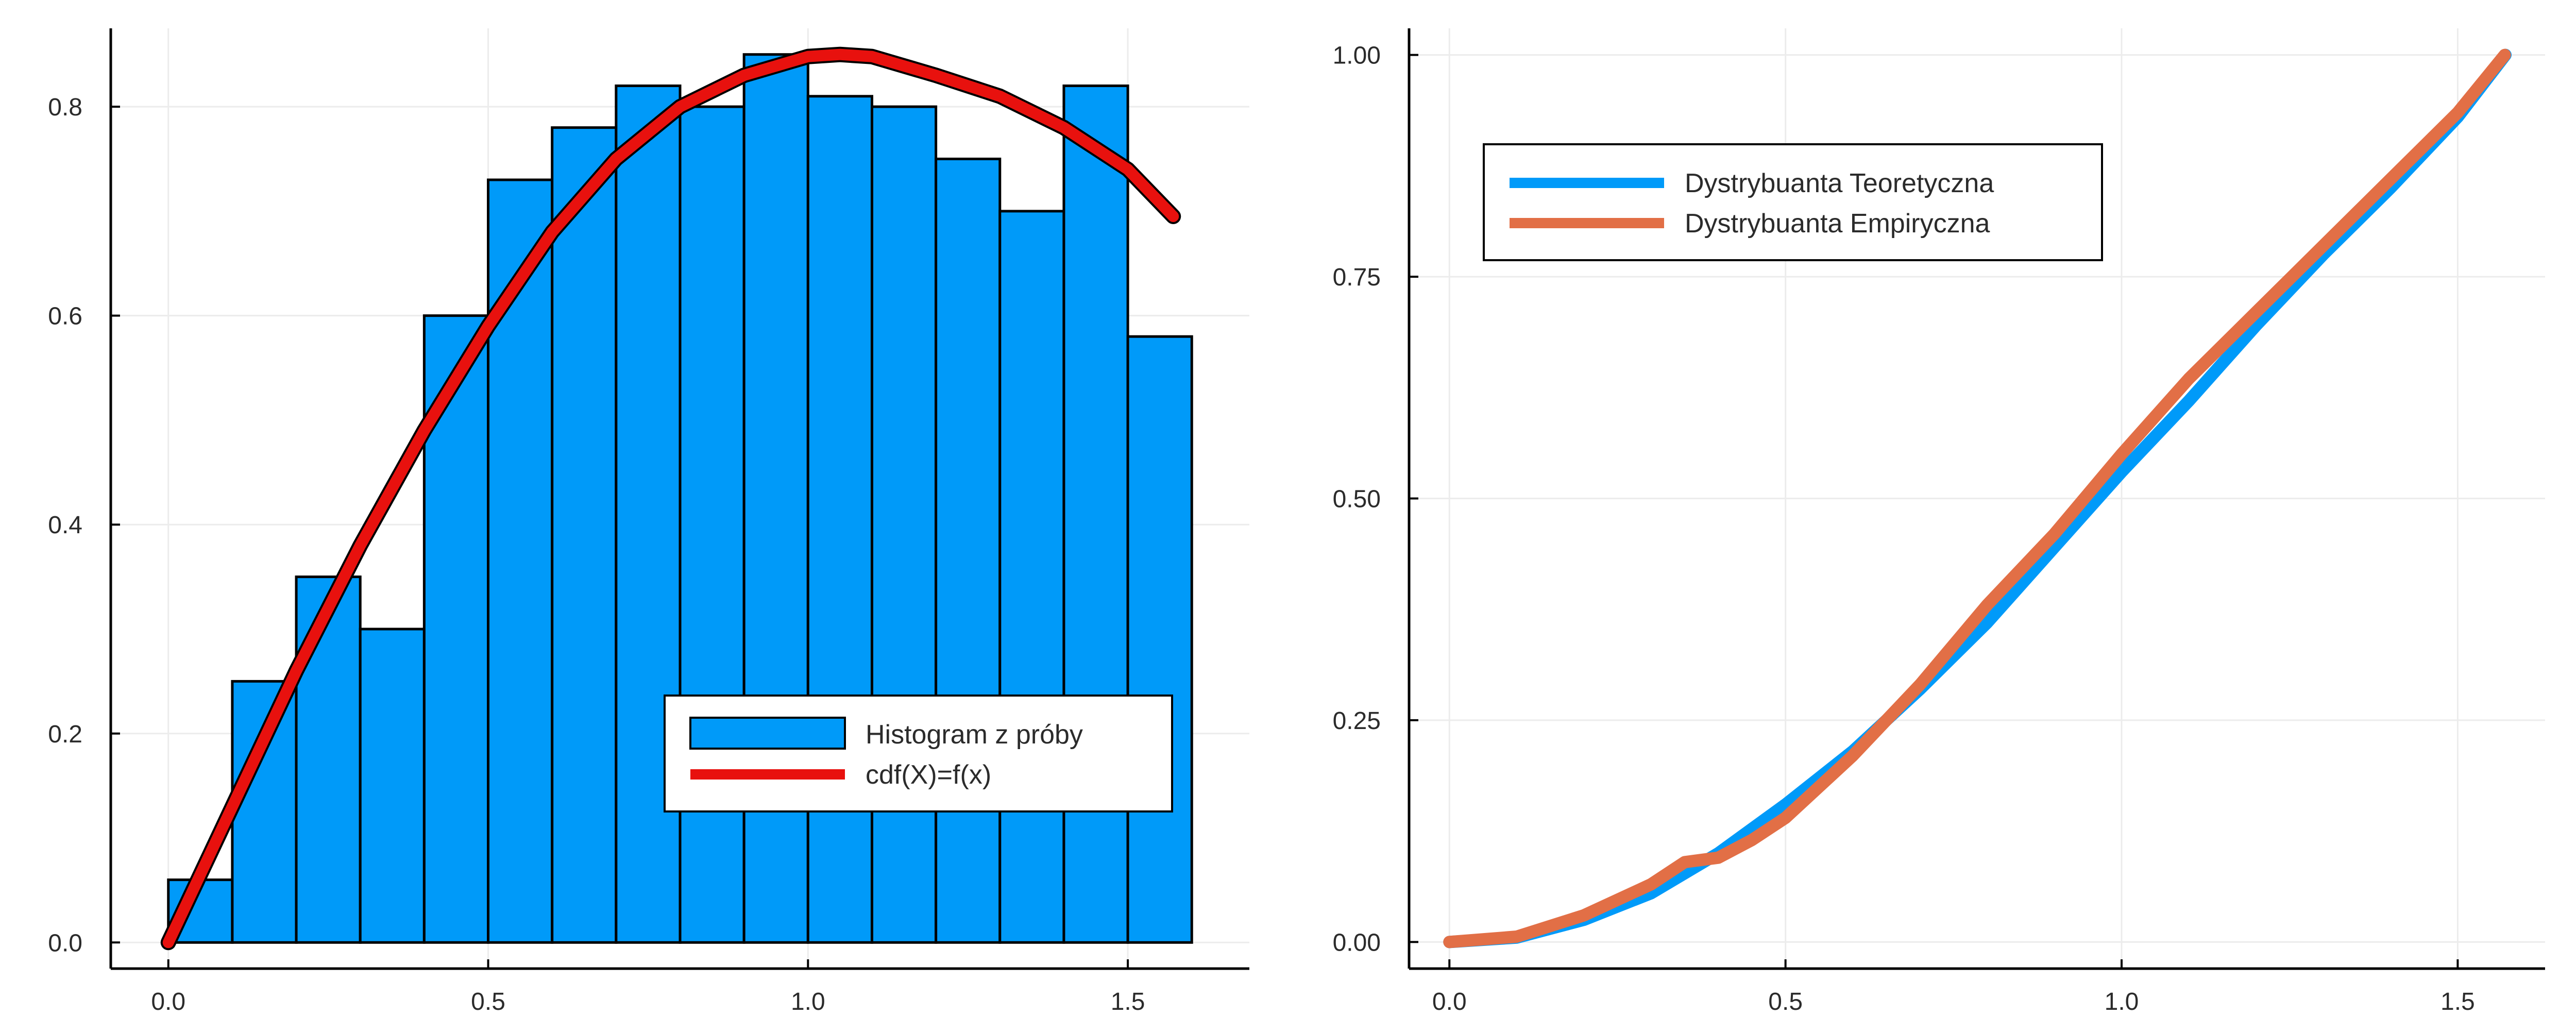  Describe the element at coordinates (65, 943) in the screenshot. I see `y-tick-label: 0.0` at that location.